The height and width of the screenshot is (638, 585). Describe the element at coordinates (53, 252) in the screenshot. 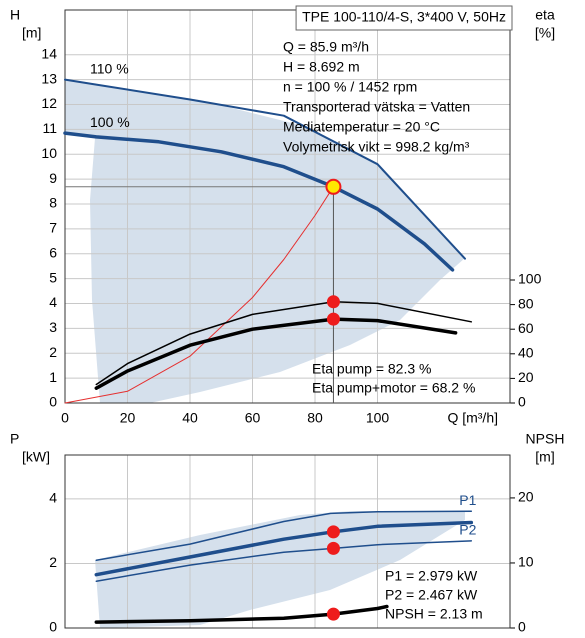

I see `y-tick-label: 6` at that location.